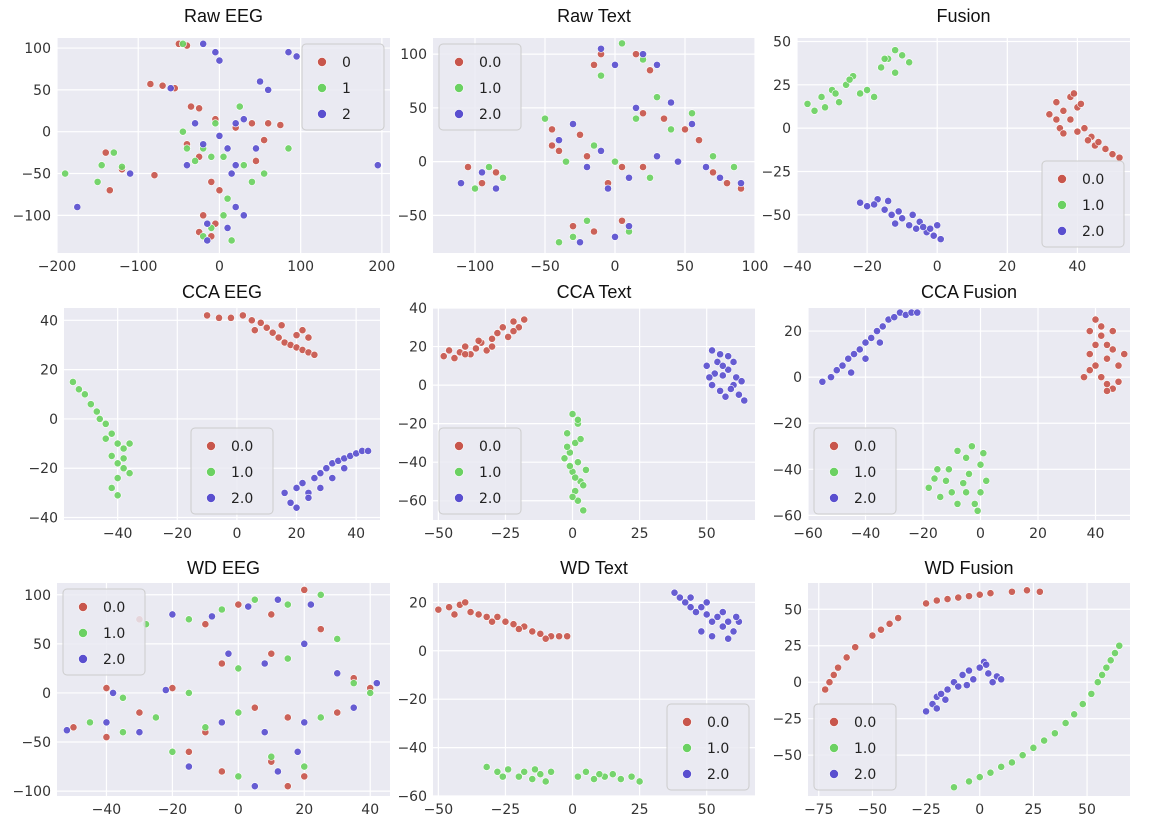 This screenshot has height=826, width=1160. Describe the element at coordinates (1087, 810) in the screenshot. I see `x-tick-label: 50` at that location.